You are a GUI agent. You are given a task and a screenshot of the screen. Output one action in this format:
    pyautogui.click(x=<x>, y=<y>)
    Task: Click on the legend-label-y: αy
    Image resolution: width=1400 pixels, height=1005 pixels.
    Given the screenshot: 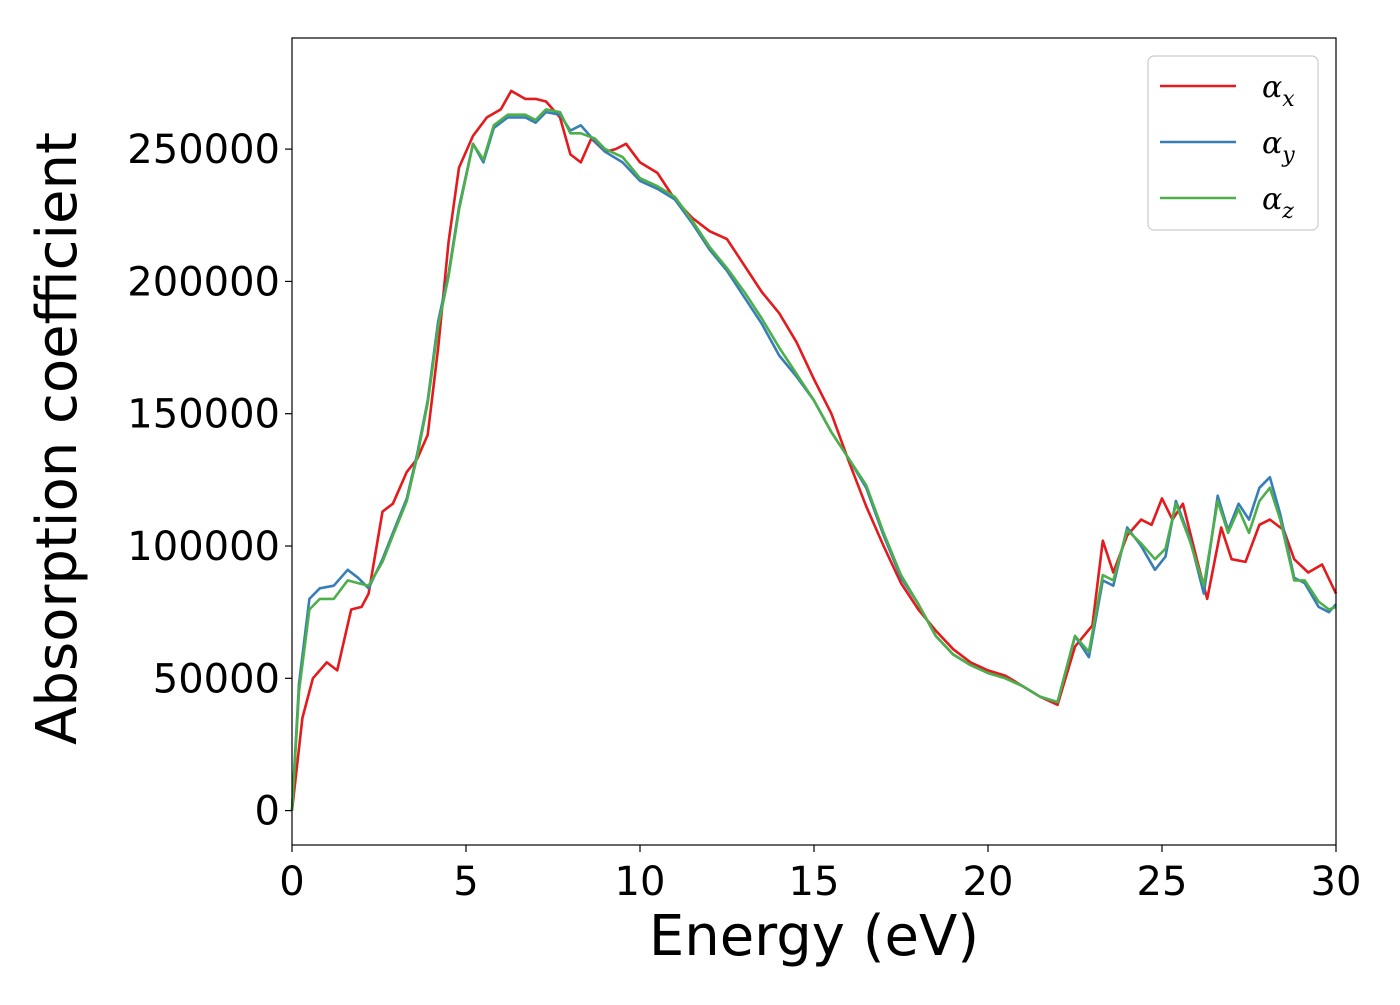 What is the action you would take?
    pyautogui.click(x=1278, y=147)
    